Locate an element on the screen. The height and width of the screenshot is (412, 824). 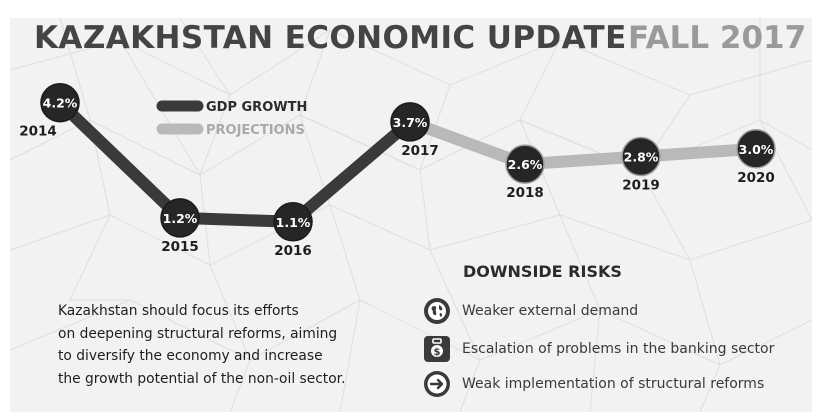
downside-risks-title: DOWNSIDE RISKS is located at coordinates (542, 271).